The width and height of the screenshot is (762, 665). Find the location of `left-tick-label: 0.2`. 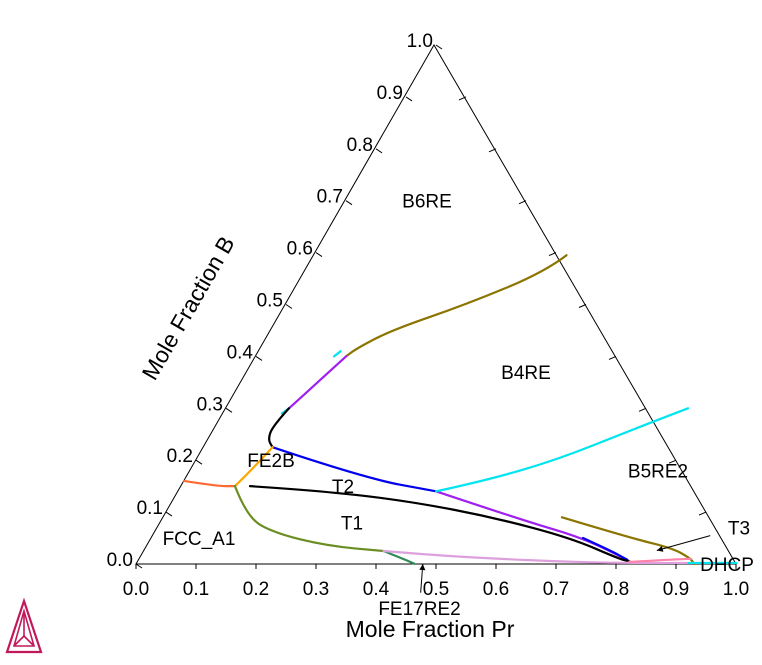

left-tick-label: 0.2 is located at coordinates (180, 456).